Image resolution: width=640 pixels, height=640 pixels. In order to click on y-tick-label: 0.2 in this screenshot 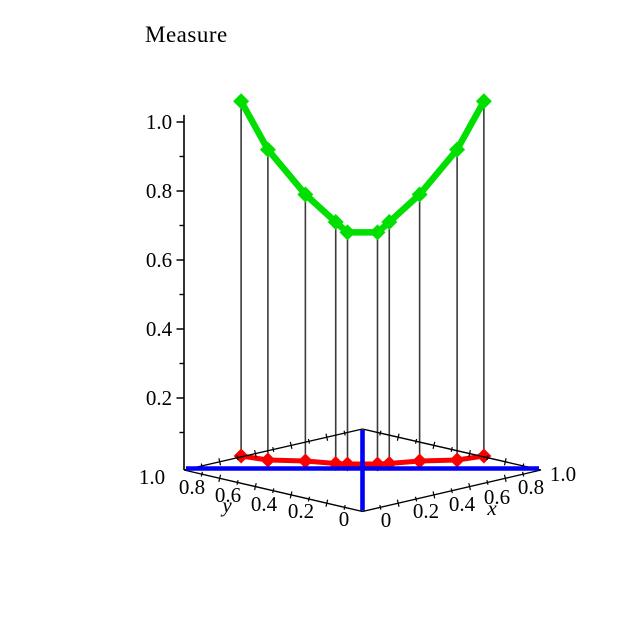, I will do `click(301, 511)`.